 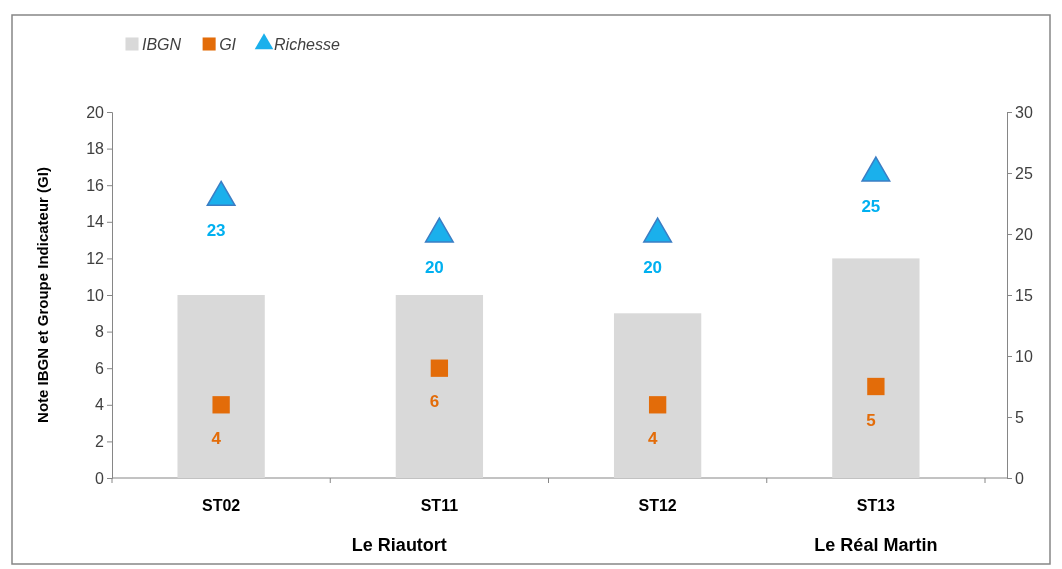 I want to click on text: Le Réal Martin, so click(x=876, y=545).